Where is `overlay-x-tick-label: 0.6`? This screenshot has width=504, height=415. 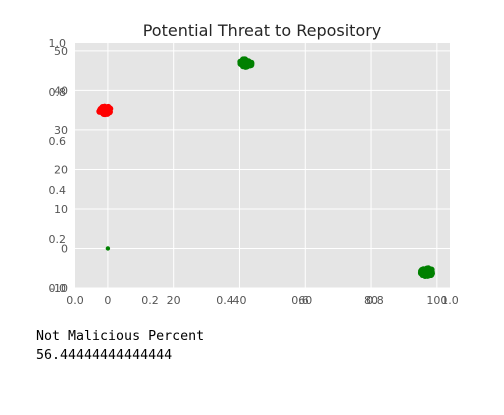 overlay-x-tick-label: 0.6 is located at coordinates (300, 300).